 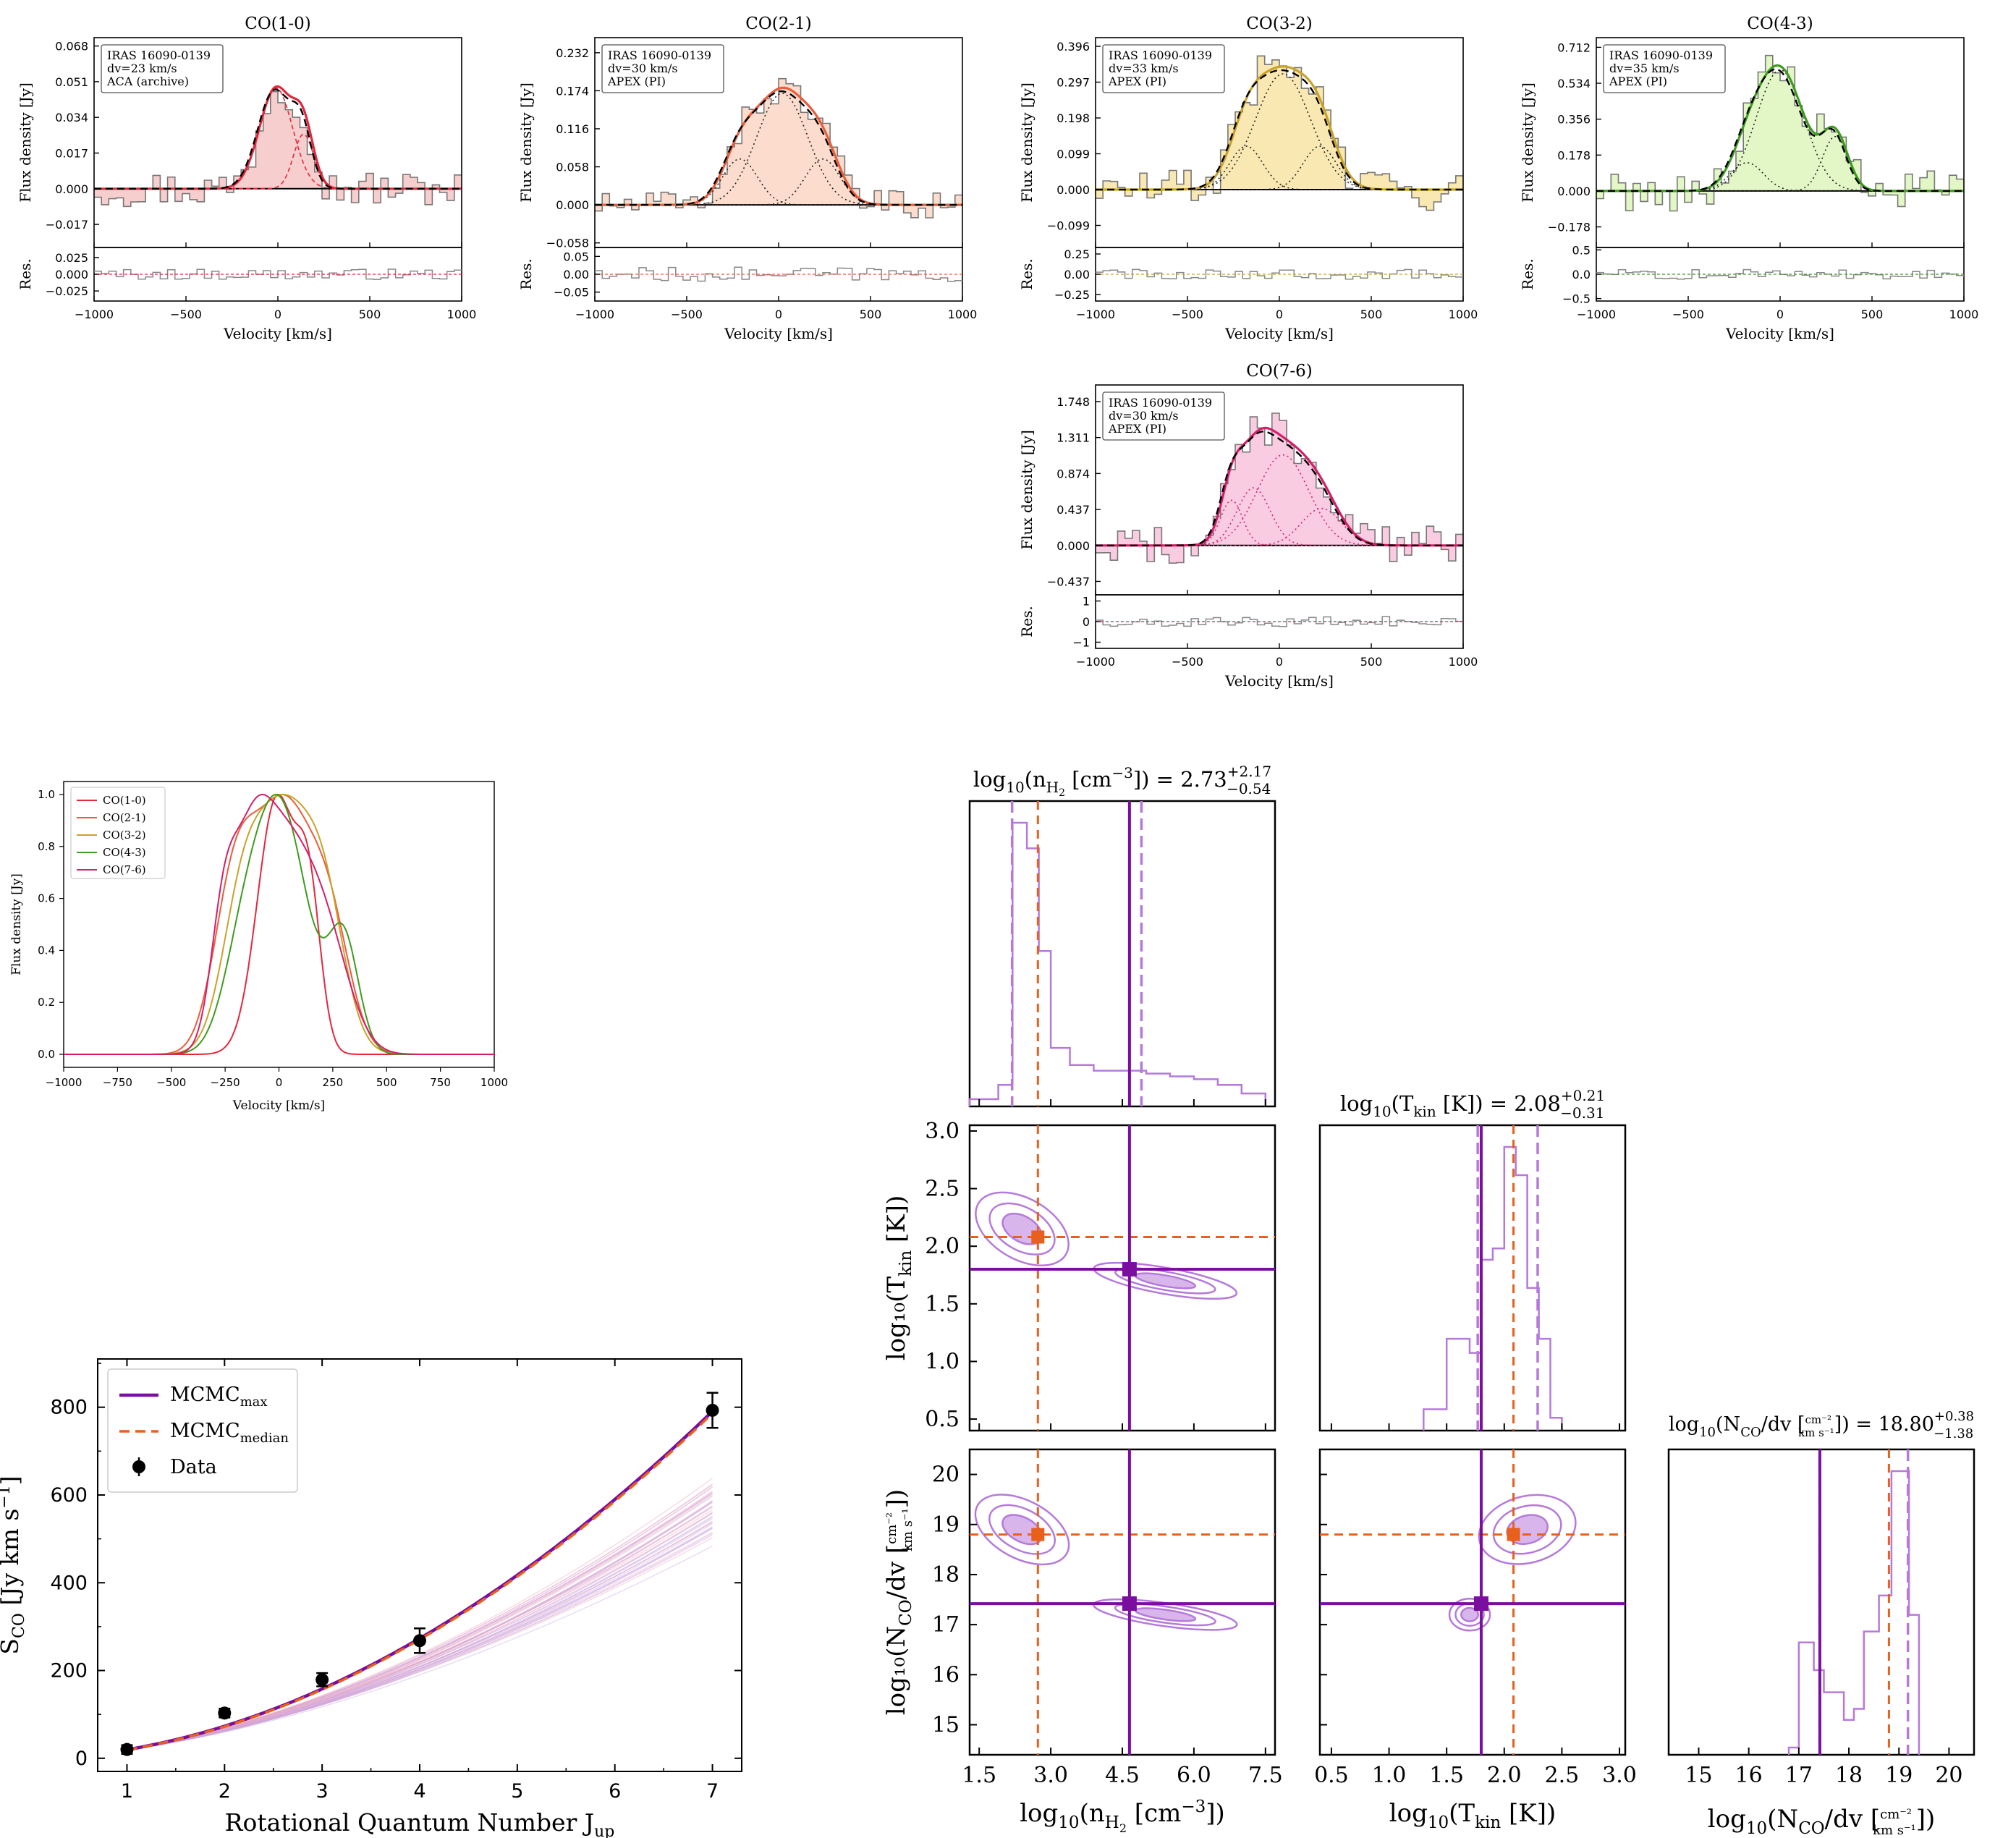 What do you see at coordinates (7, 1496) in the screenshot?
I see `sled-y-label-sup: −1` at bounding box center [7, 1496].